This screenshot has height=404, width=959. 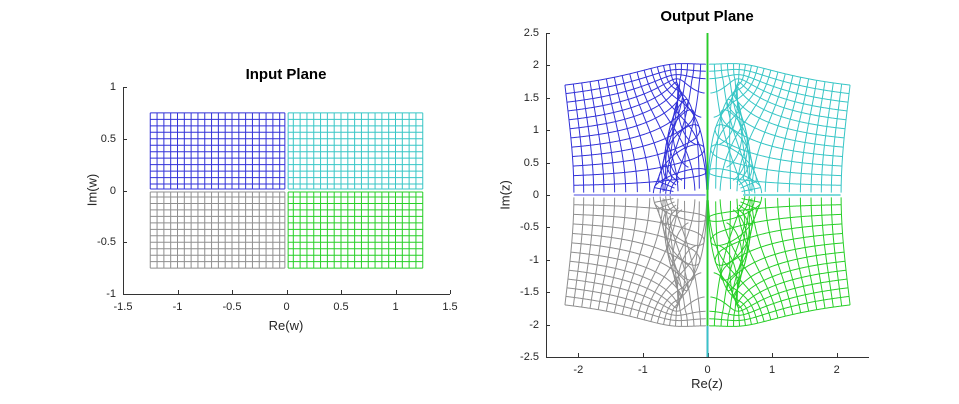 I want to click on input-ylabel: Im(w), so click(x=92, y=190).